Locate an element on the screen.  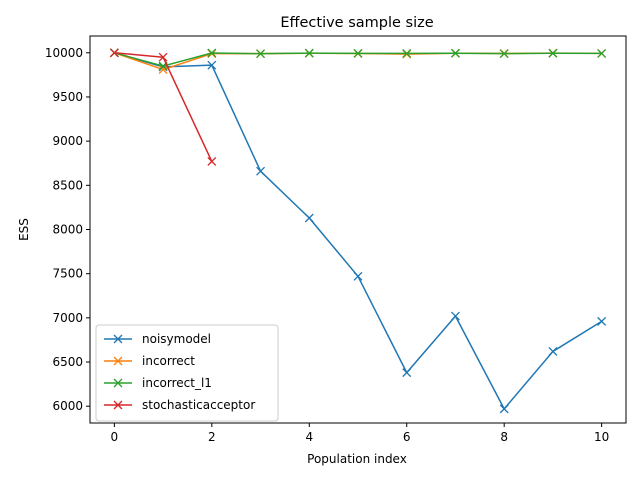
legend-item: incorrect is located at coordinates (149, 361).